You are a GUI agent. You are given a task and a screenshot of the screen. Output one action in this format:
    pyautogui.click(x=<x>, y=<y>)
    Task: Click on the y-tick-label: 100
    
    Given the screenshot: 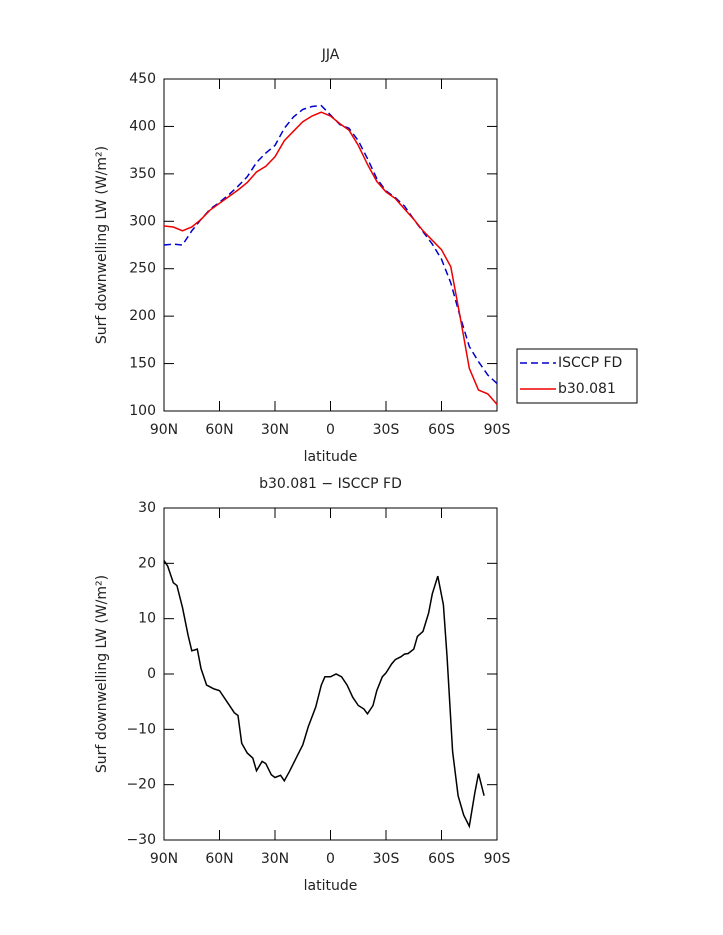 What is the action you would take?
    pyautogui.click(x=142, y=411)
    